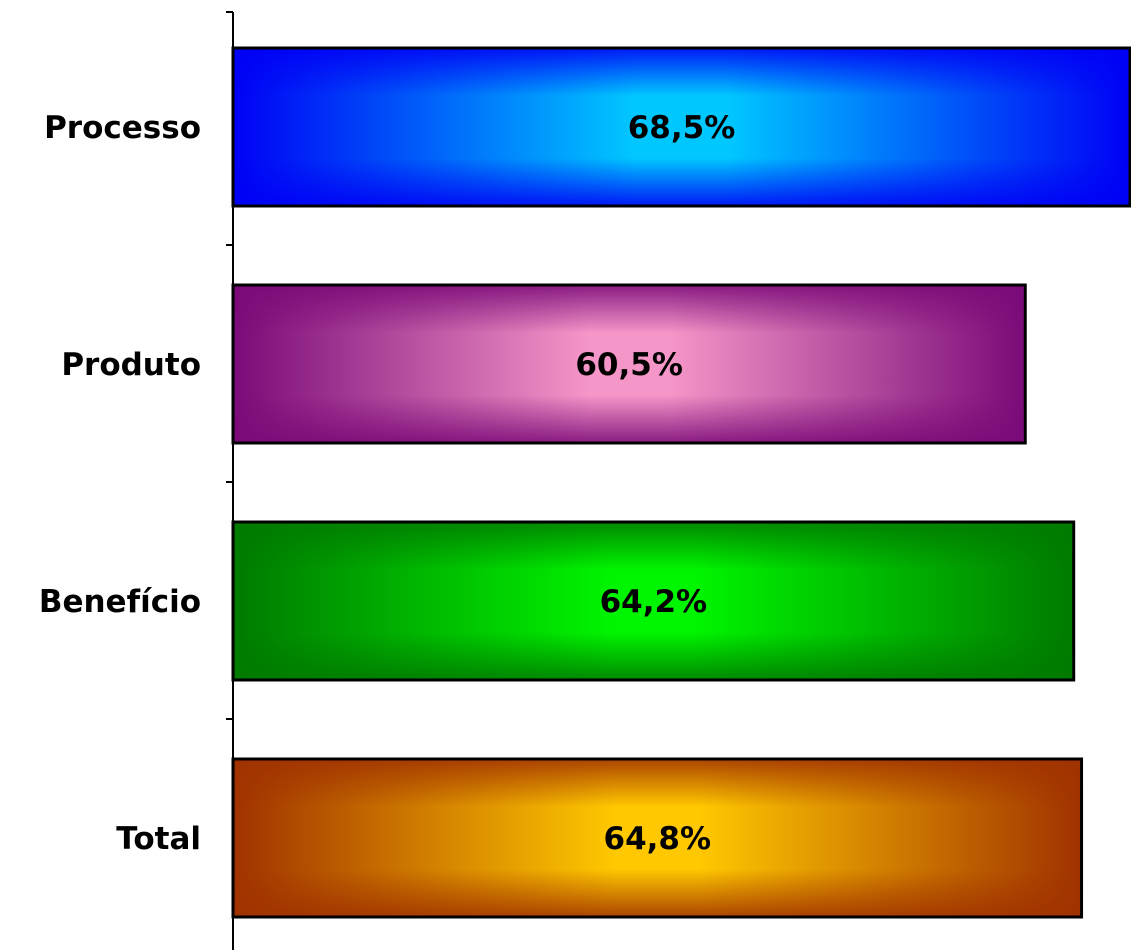  I want to click on category-label: Produto, so click(131, 365).